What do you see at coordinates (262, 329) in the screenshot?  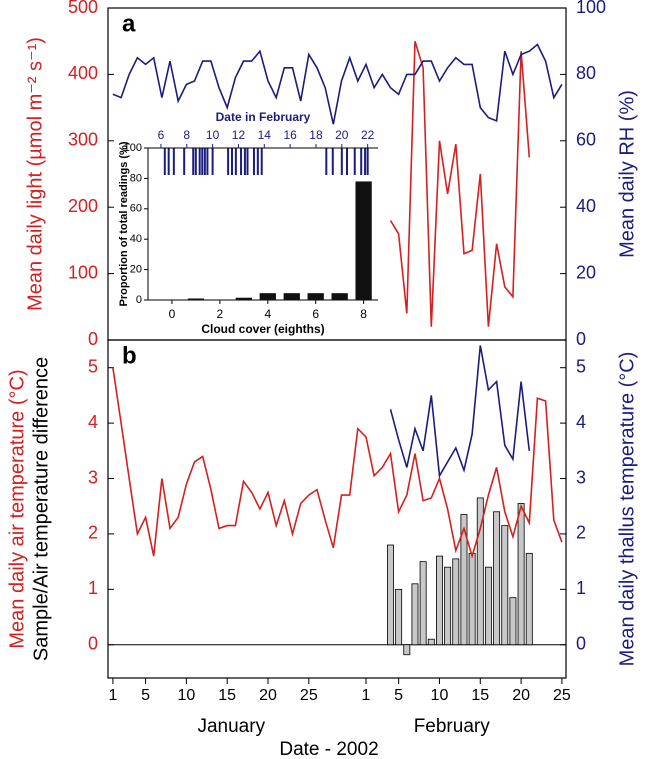 I see `inset-x-axis-title: Cloud cover (eighths)` at bounding box center [262, 329].